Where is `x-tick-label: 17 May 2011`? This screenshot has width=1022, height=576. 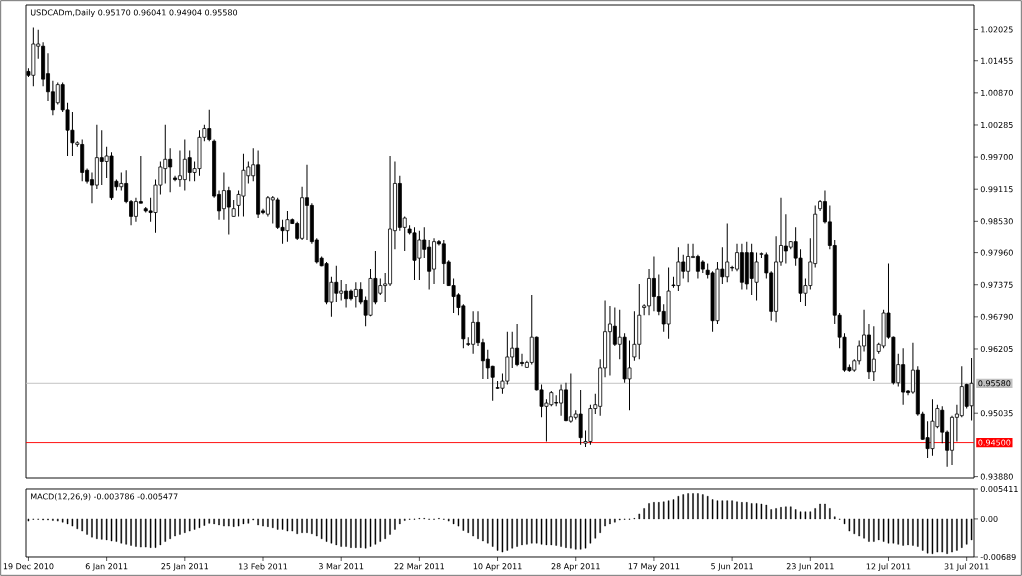 x-tick-label: 17 May 2011 is located at coordinates (654, 567).